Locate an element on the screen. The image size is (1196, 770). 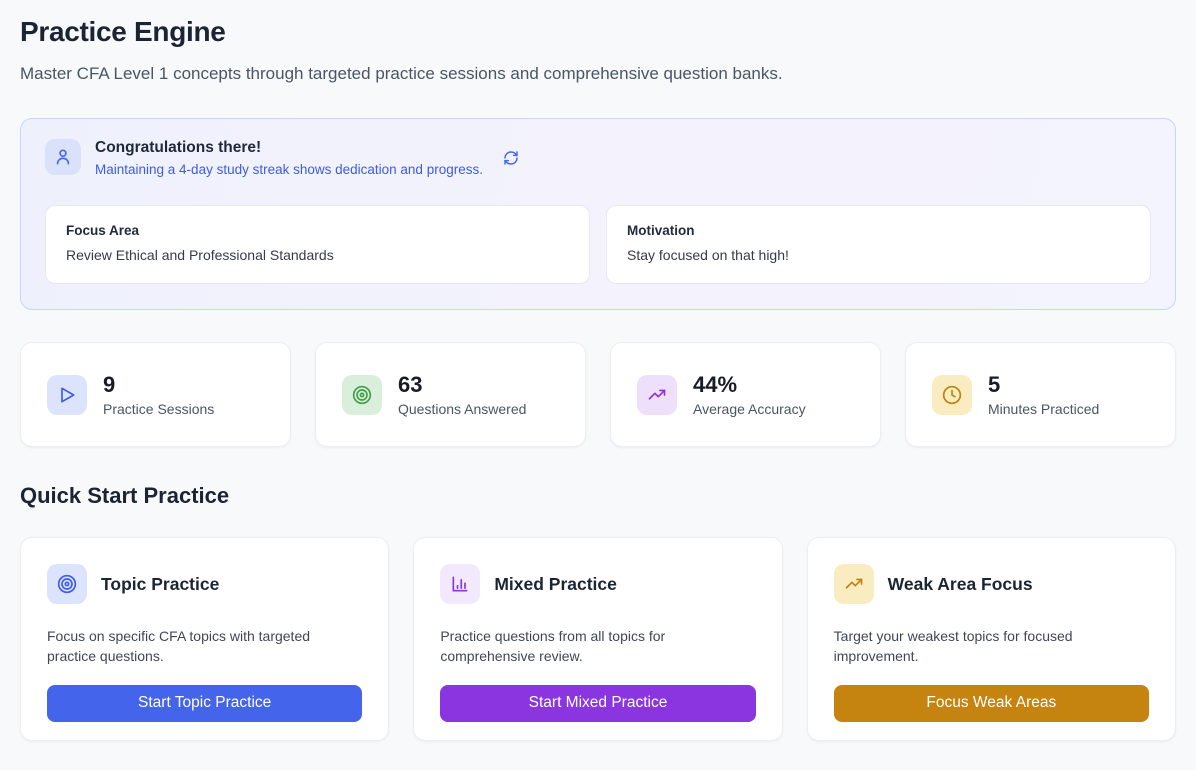
refresh-icon is located at coordinates (511, 158).